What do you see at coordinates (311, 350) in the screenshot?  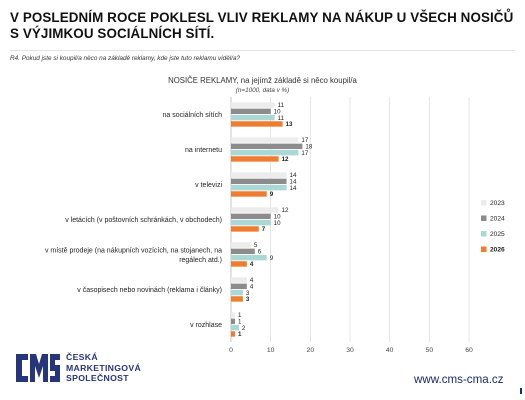 I see `x-tick-label: 20` at bounding box center [311, 350].